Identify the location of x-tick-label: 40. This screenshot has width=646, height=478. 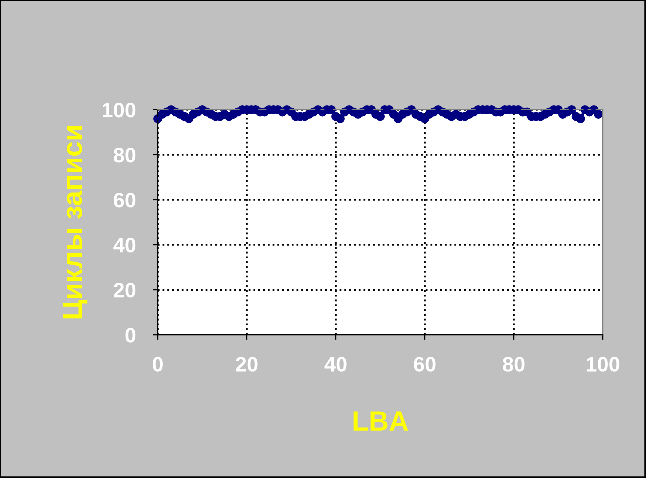
(335, 364).